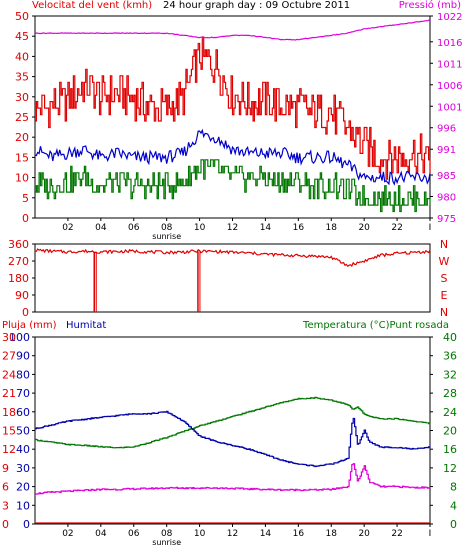 This screenshot has width=465, height=559. I want to click on dir-tick-label: 360, so click(18, 244).